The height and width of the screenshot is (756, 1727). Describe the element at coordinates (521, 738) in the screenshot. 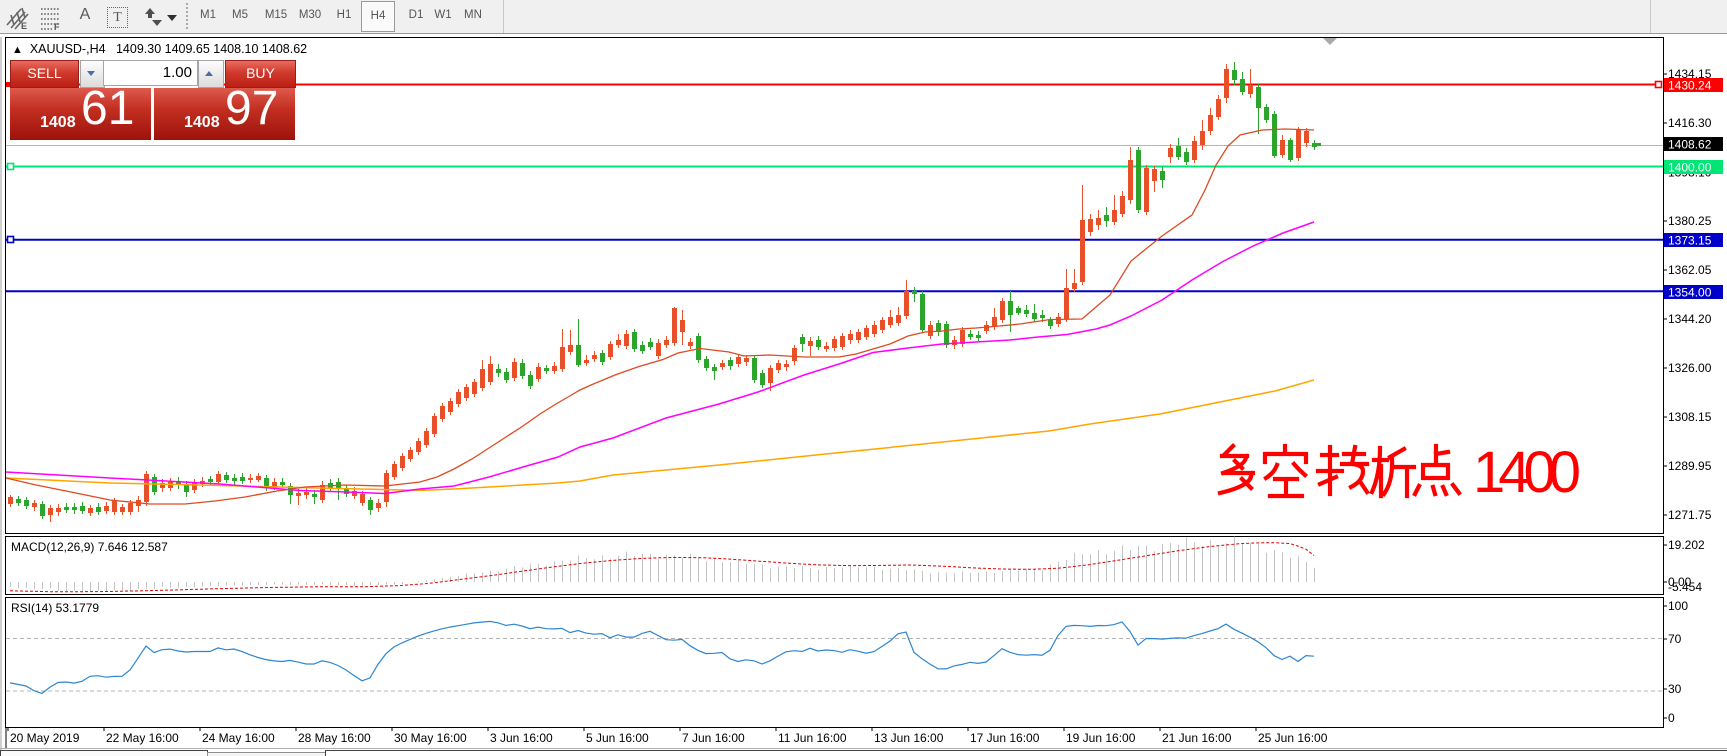

I see `svg-text: 3 Jun 16:00` at that location.